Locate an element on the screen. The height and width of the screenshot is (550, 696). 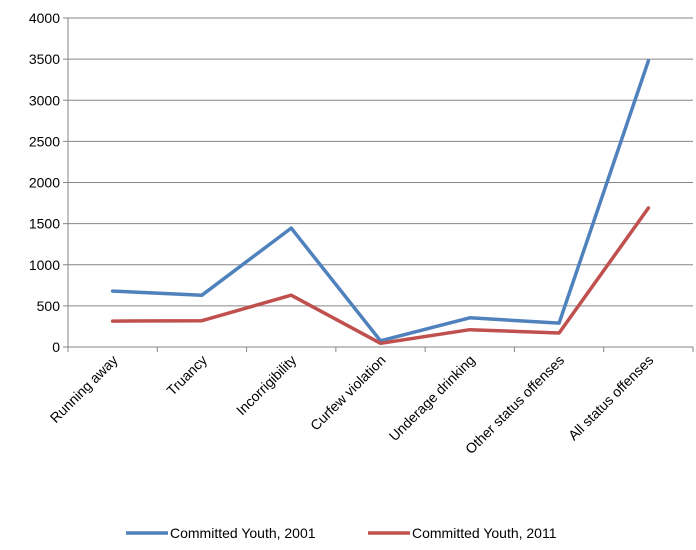
y-tick-label: 2500 is located at coordinates (44, 141).